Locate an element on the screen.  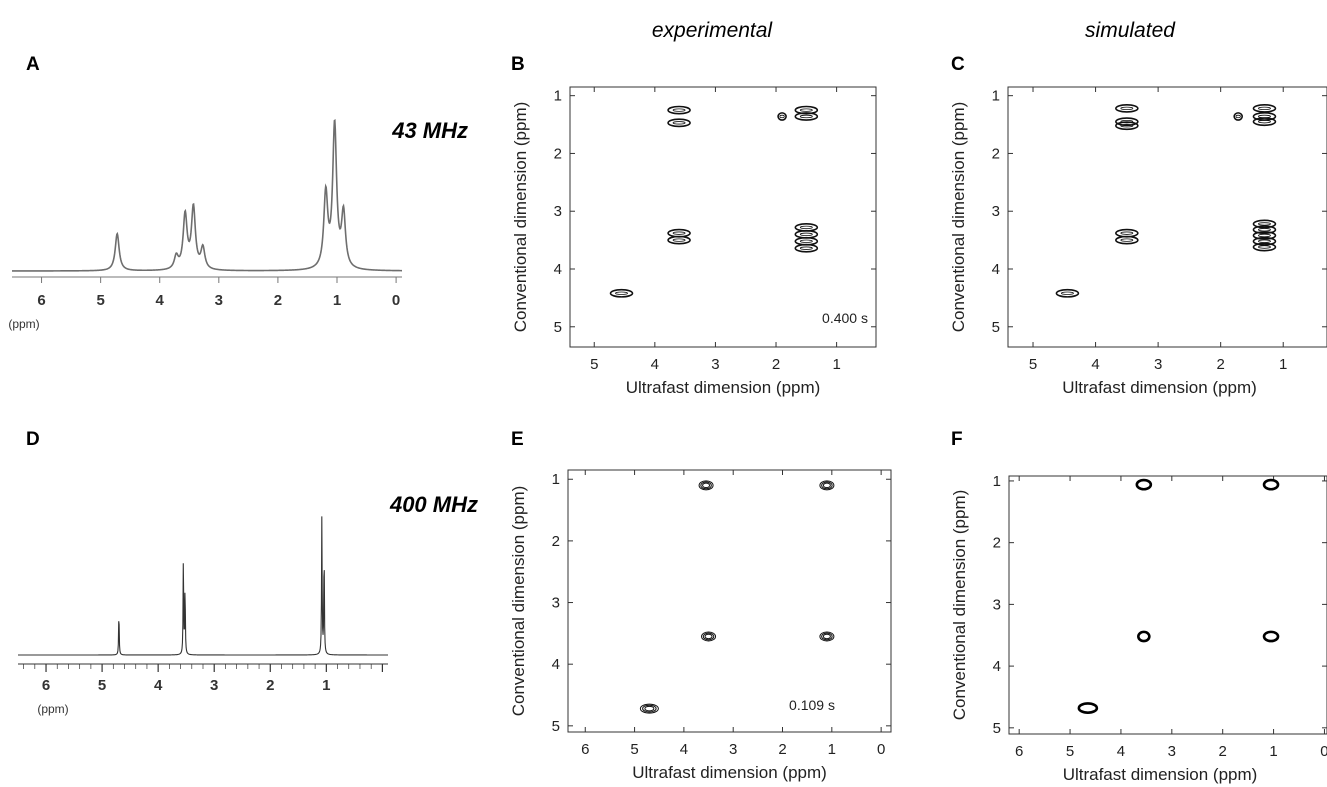
spectrum-tick-label: 1 is located at coordinates (337, 300).